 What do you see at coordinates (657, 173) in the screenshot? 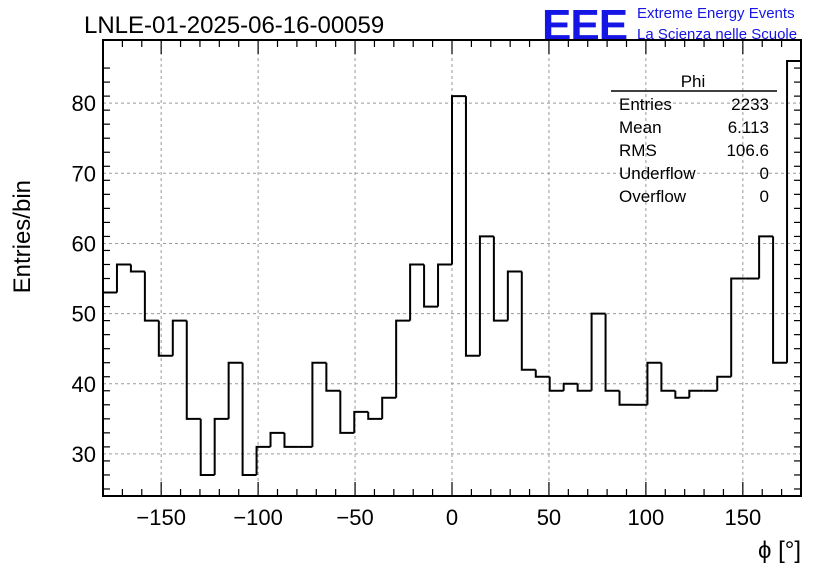
I see `stats-label-underflow: Underflow` at bounding box center [657, 173].